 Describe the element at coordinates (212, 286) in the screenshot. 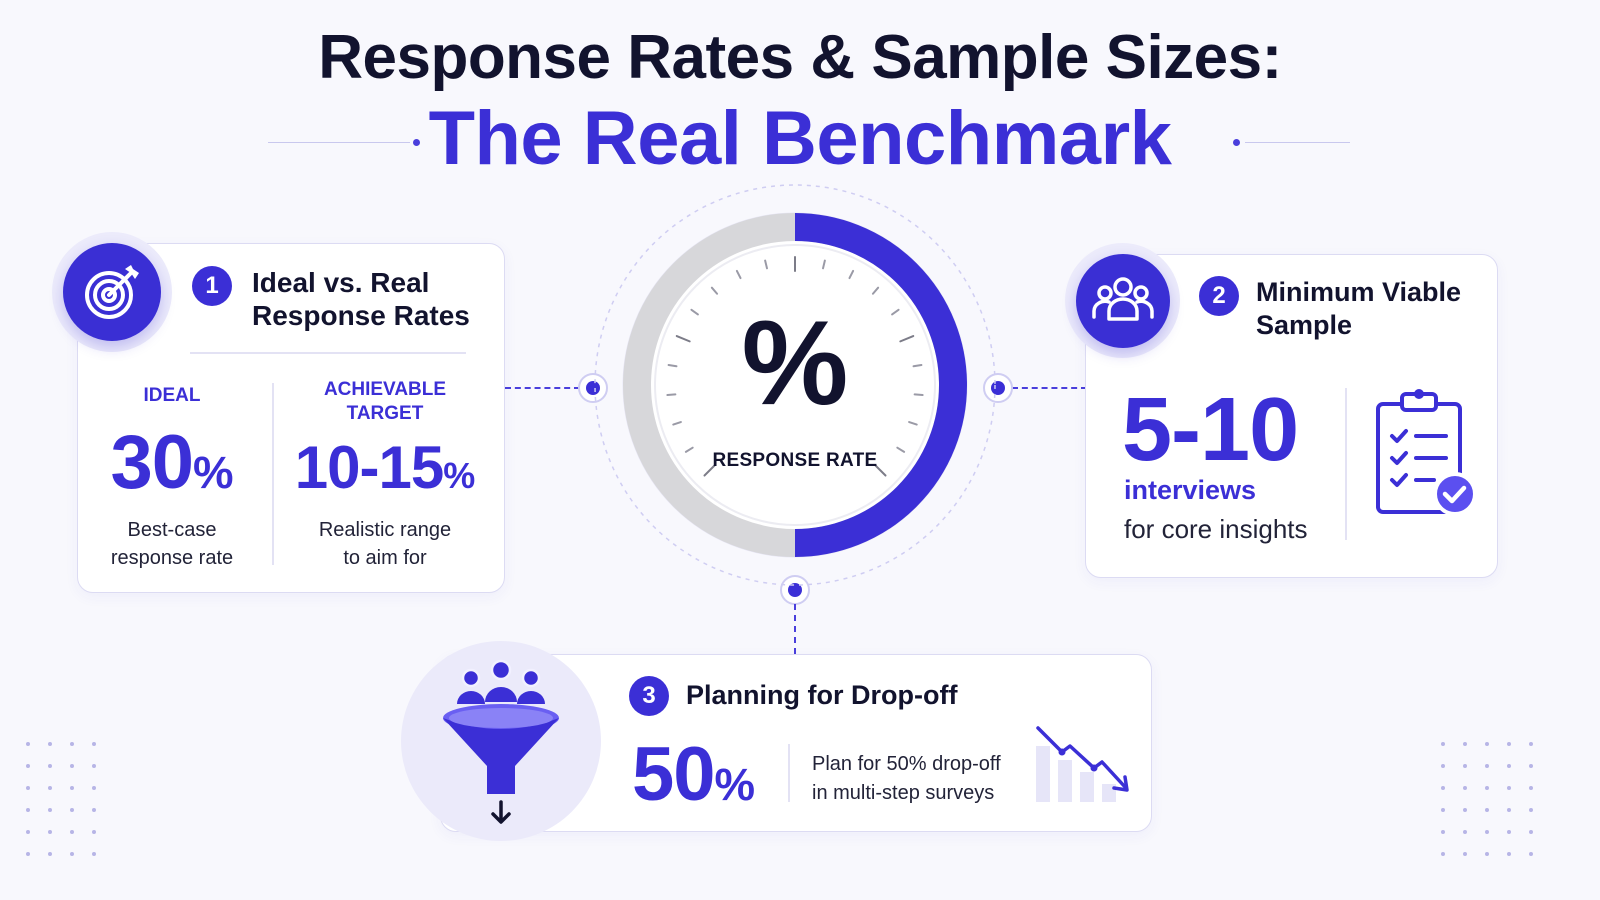

I see `step-number-1: 1` at that location.